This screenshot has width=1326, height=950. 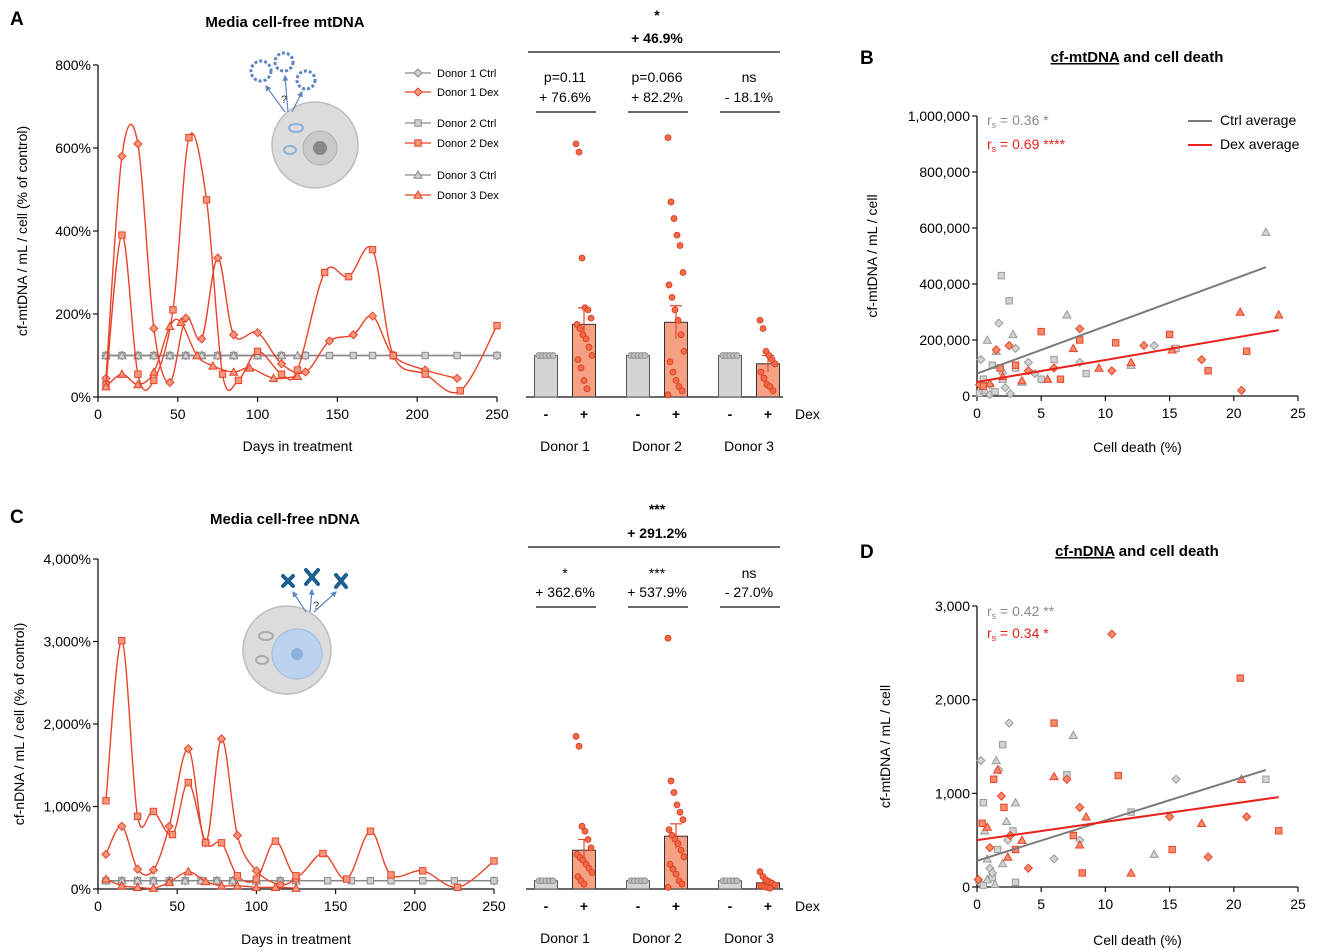 What do you see at coordinates (468, 144) in the screenshot?
I see `legend-label: Donor 2 Dex` at bounding box center [468, 144].